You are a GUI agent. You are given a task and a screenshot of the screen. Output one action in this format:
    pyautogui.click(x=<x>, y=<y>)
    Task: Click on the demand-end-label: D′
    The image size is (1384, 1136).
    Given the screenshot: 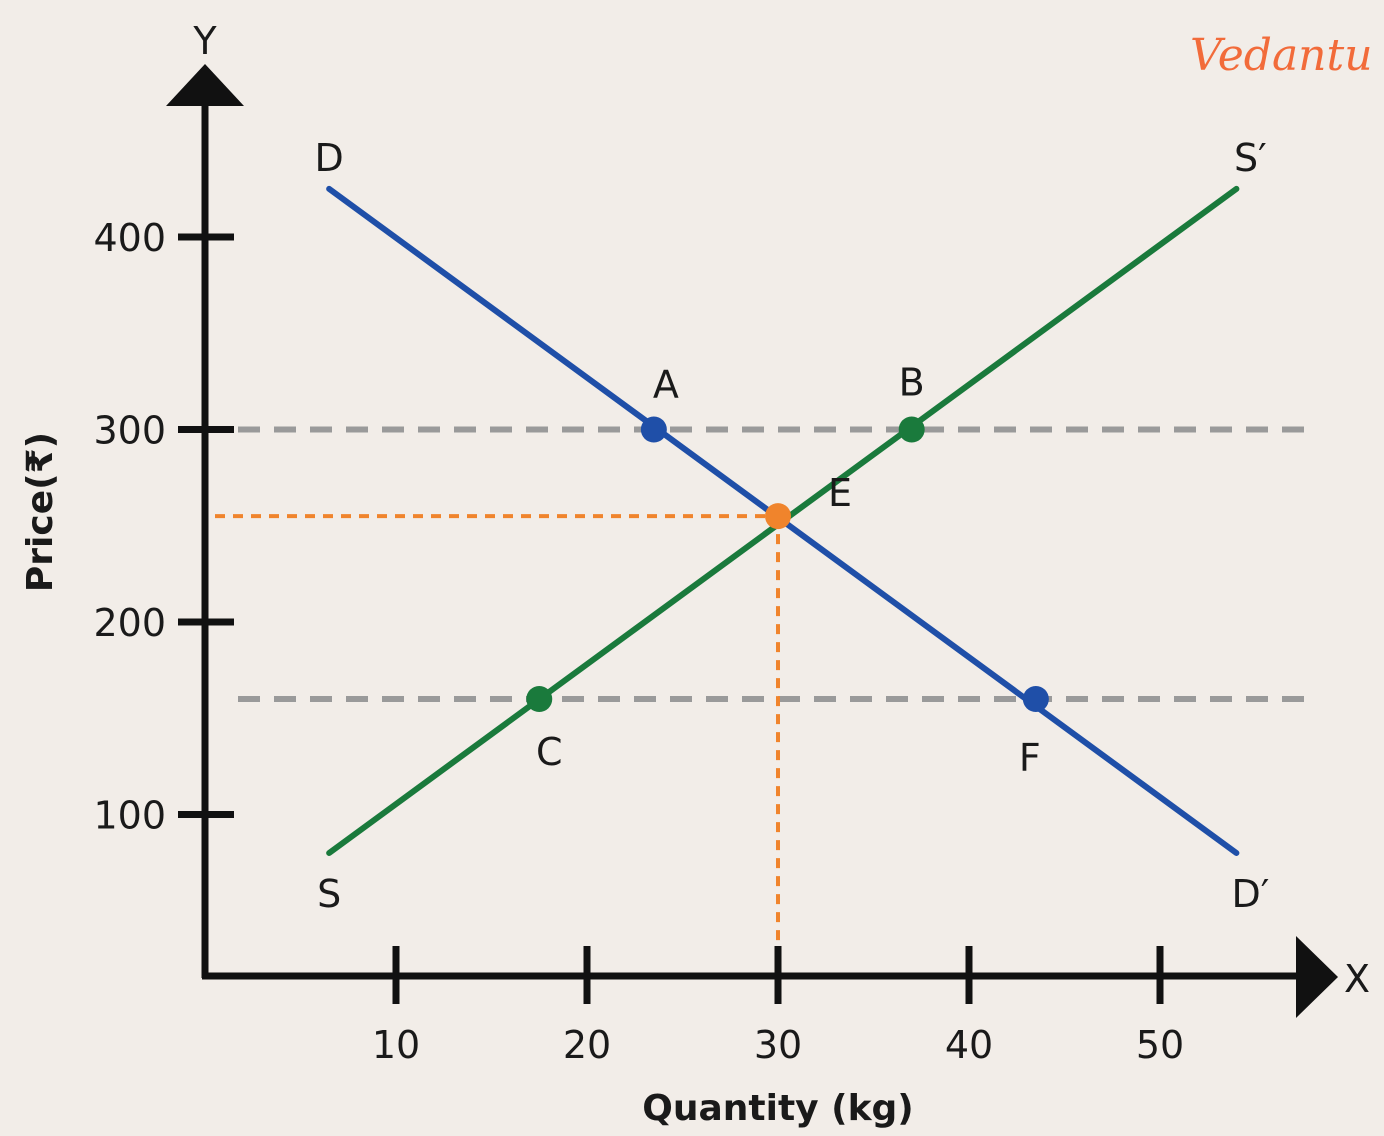 What is the action you would take?
    pyautogui.click(x=1250, y=894)
    